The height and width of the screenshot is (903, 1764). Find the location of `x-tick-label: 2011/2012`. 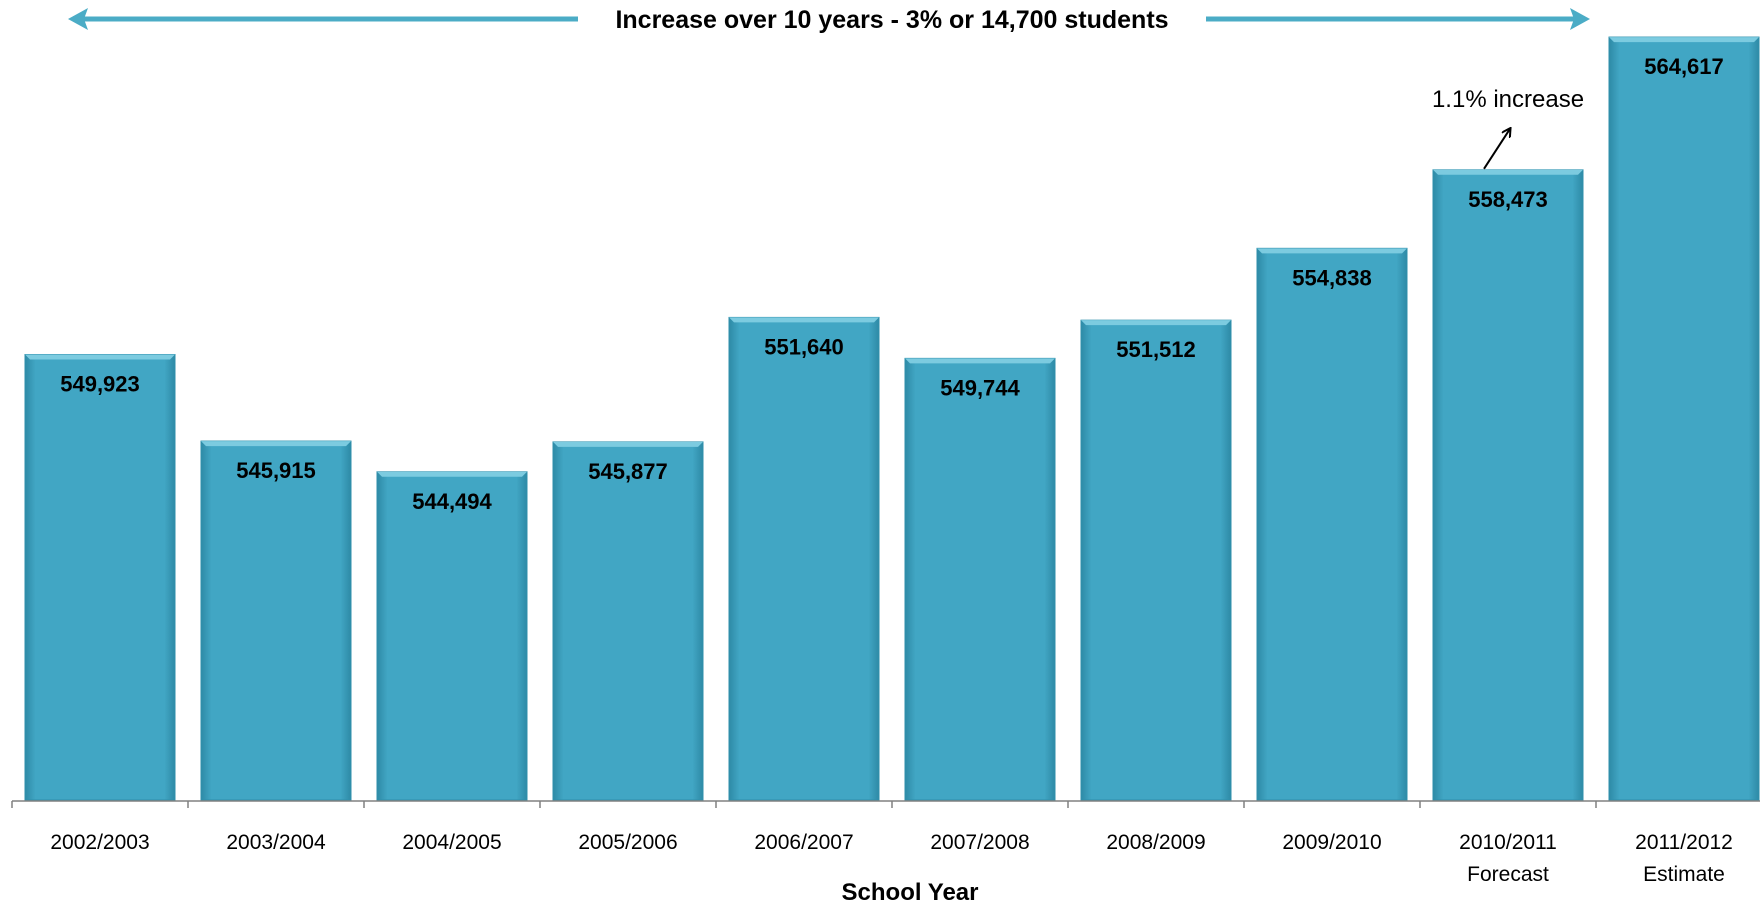

x-tick-label: 2011/2012 is located at coordinates (1684, 842).